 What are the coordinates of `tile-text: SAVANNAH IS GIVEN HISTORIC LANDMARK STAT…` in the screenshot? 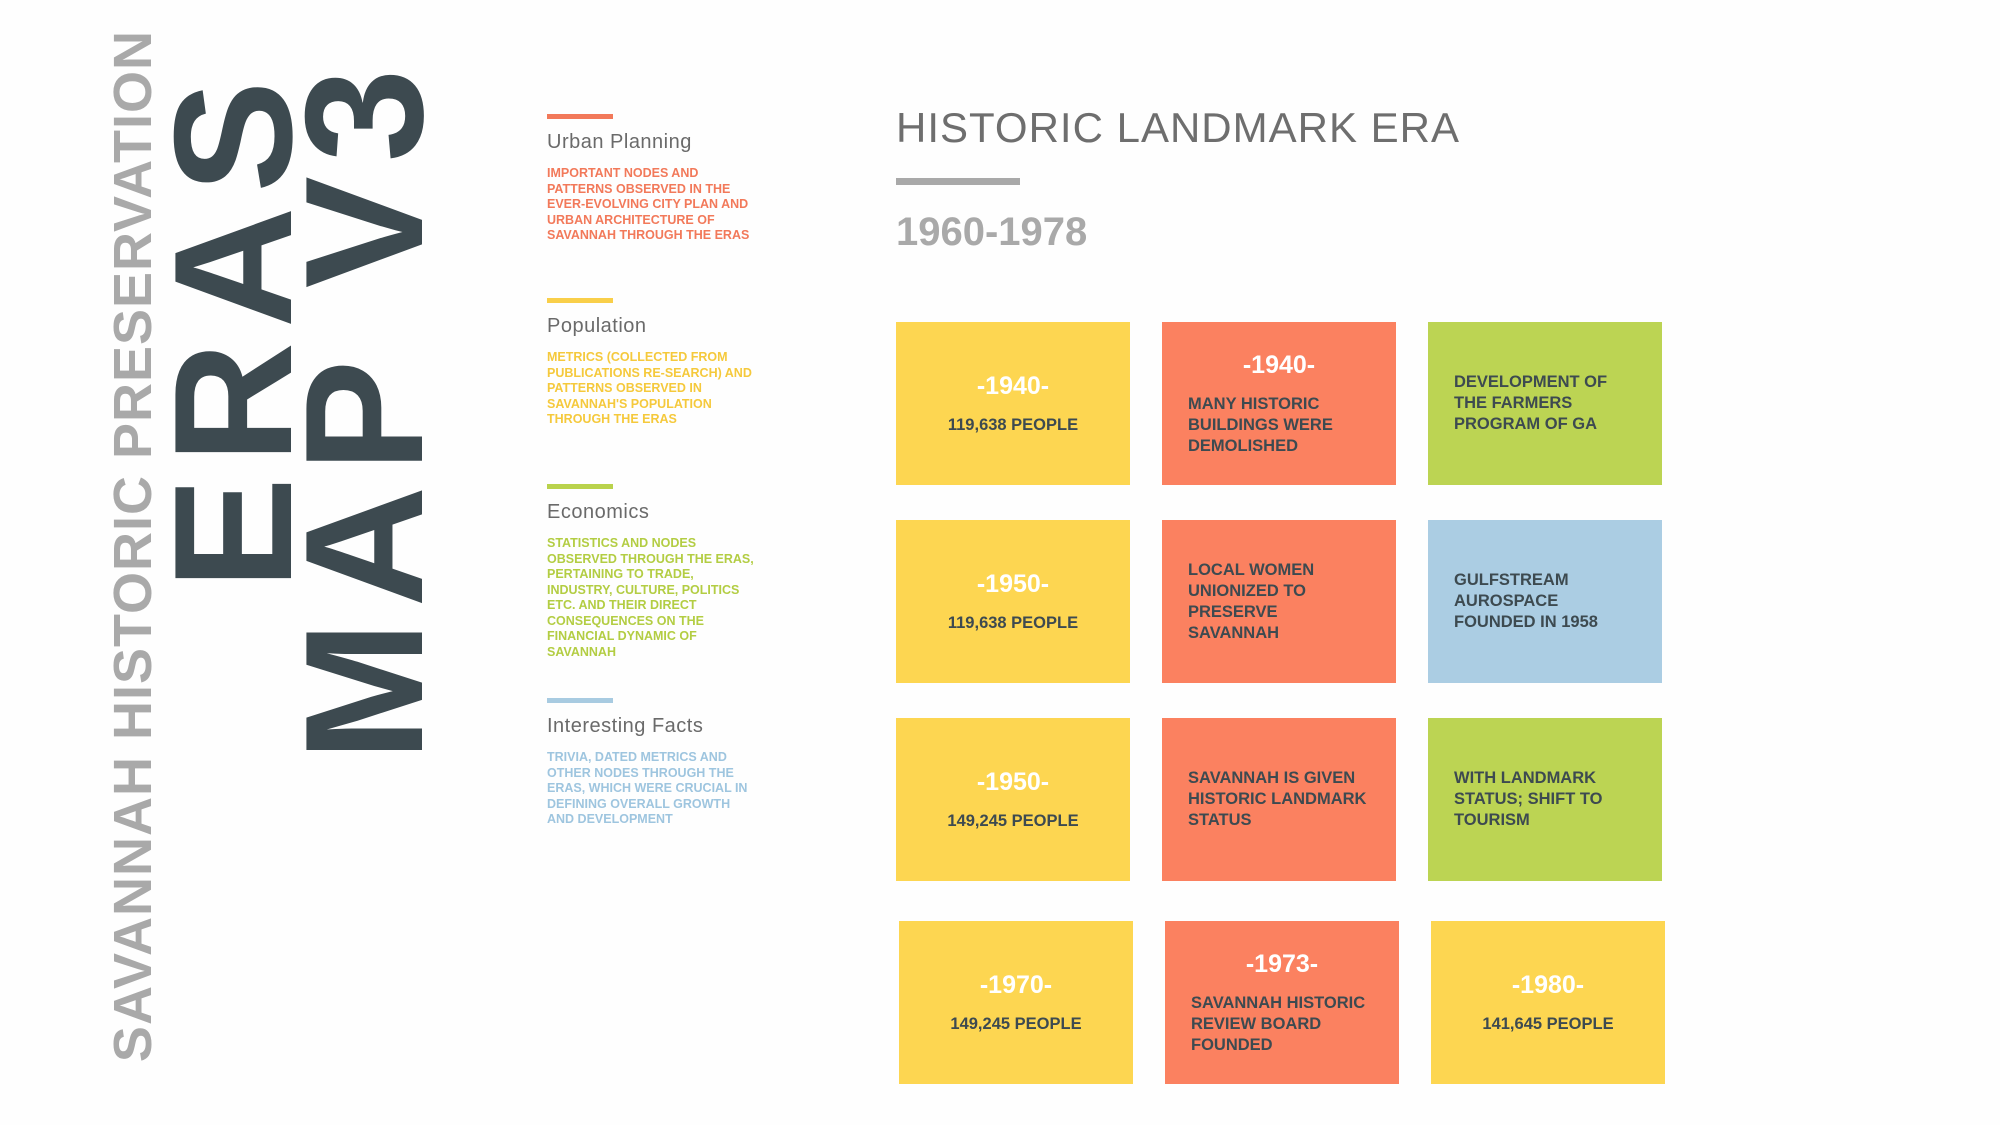 It's located at (1277, 799).